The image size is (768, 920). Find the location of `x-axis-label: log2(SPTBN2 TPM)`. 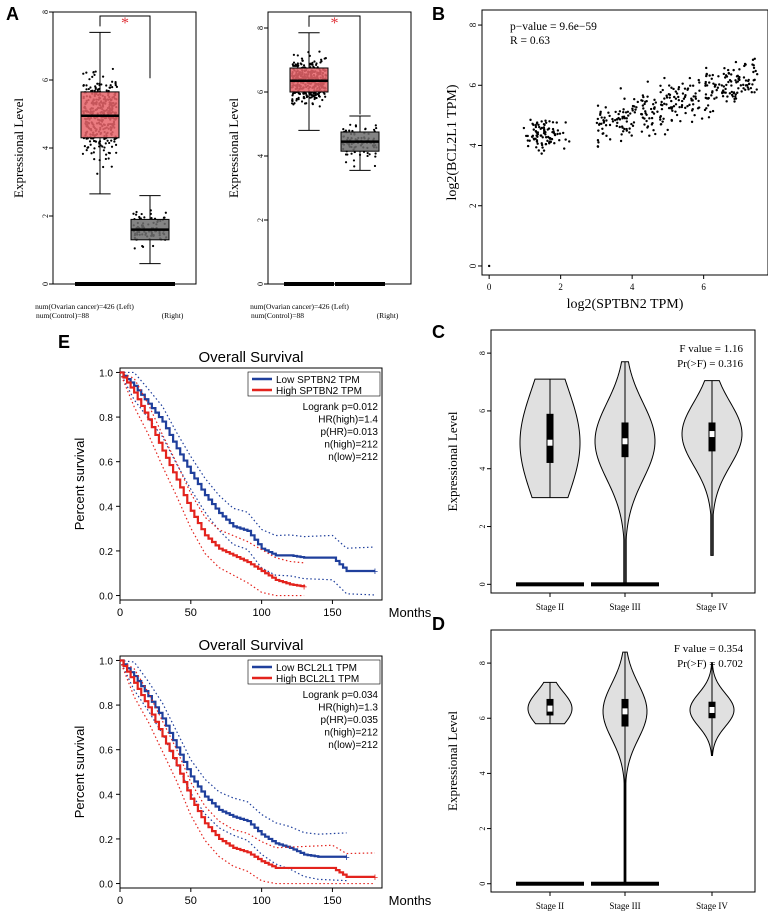

x-axis-label: log2(SPTBN2 TPM) is located at coordinates (625, 304).